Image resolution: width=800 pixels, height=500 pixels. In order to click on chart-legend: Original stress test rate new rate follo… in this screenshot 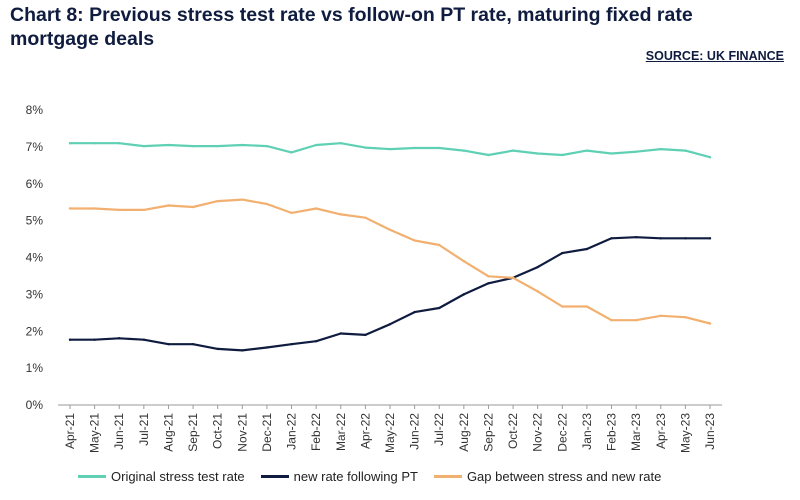, I will do `click(377, 476)`.